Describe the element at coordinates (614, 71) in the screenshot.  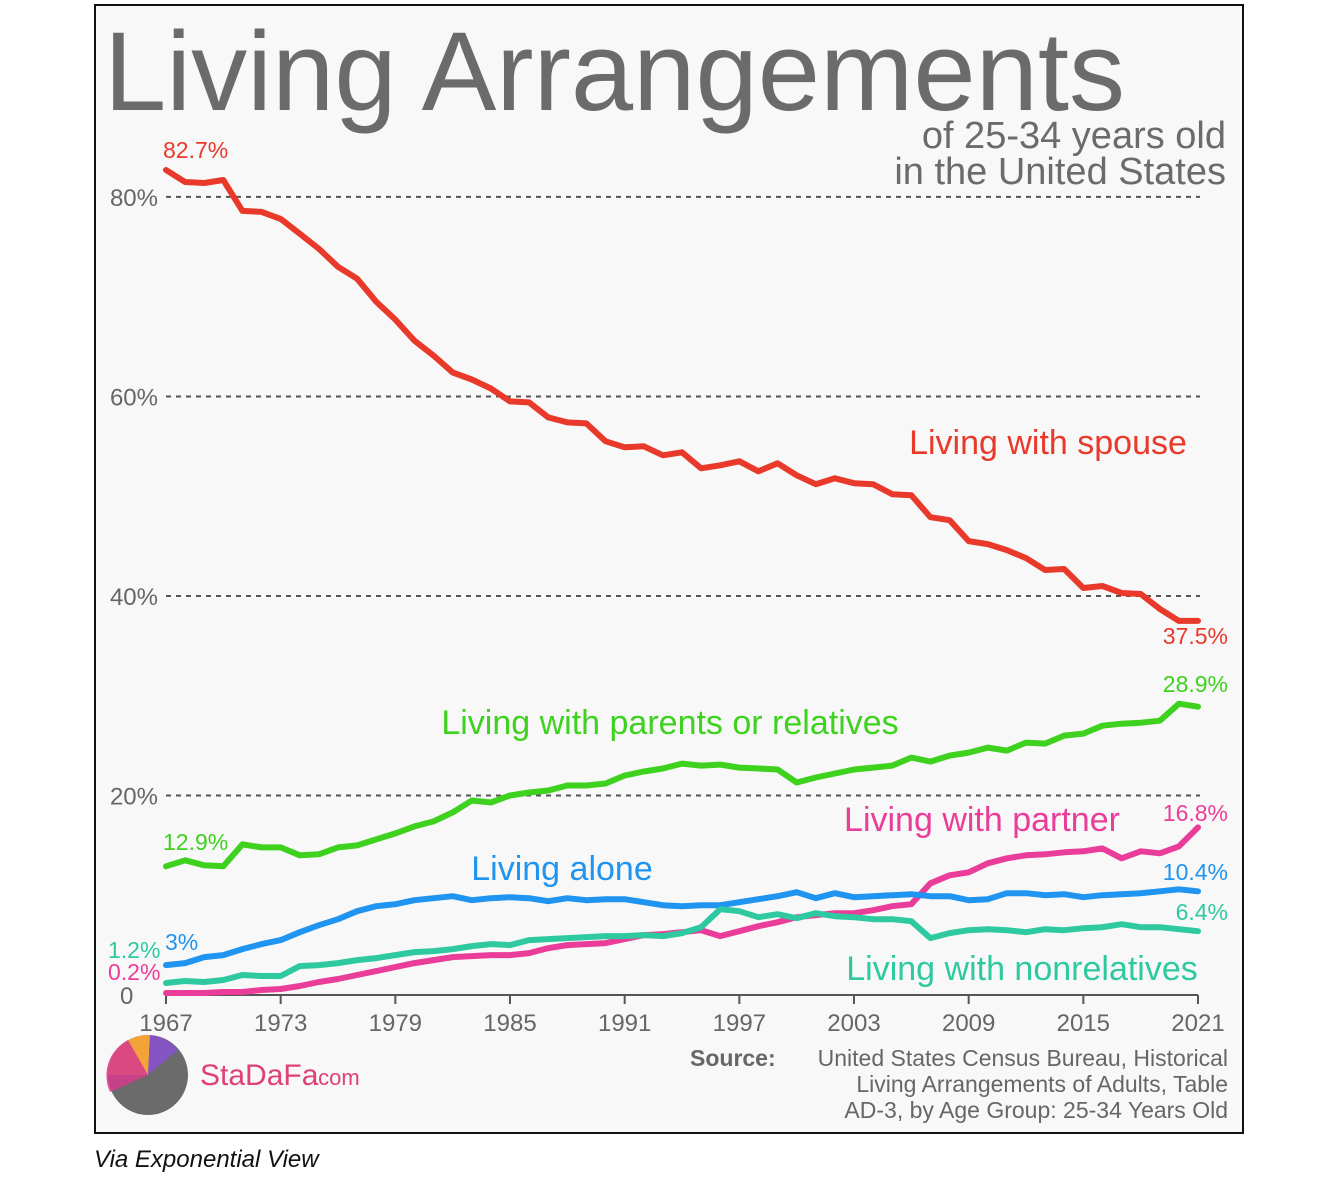
I see `chart-title: Living Arrangements` at that location.